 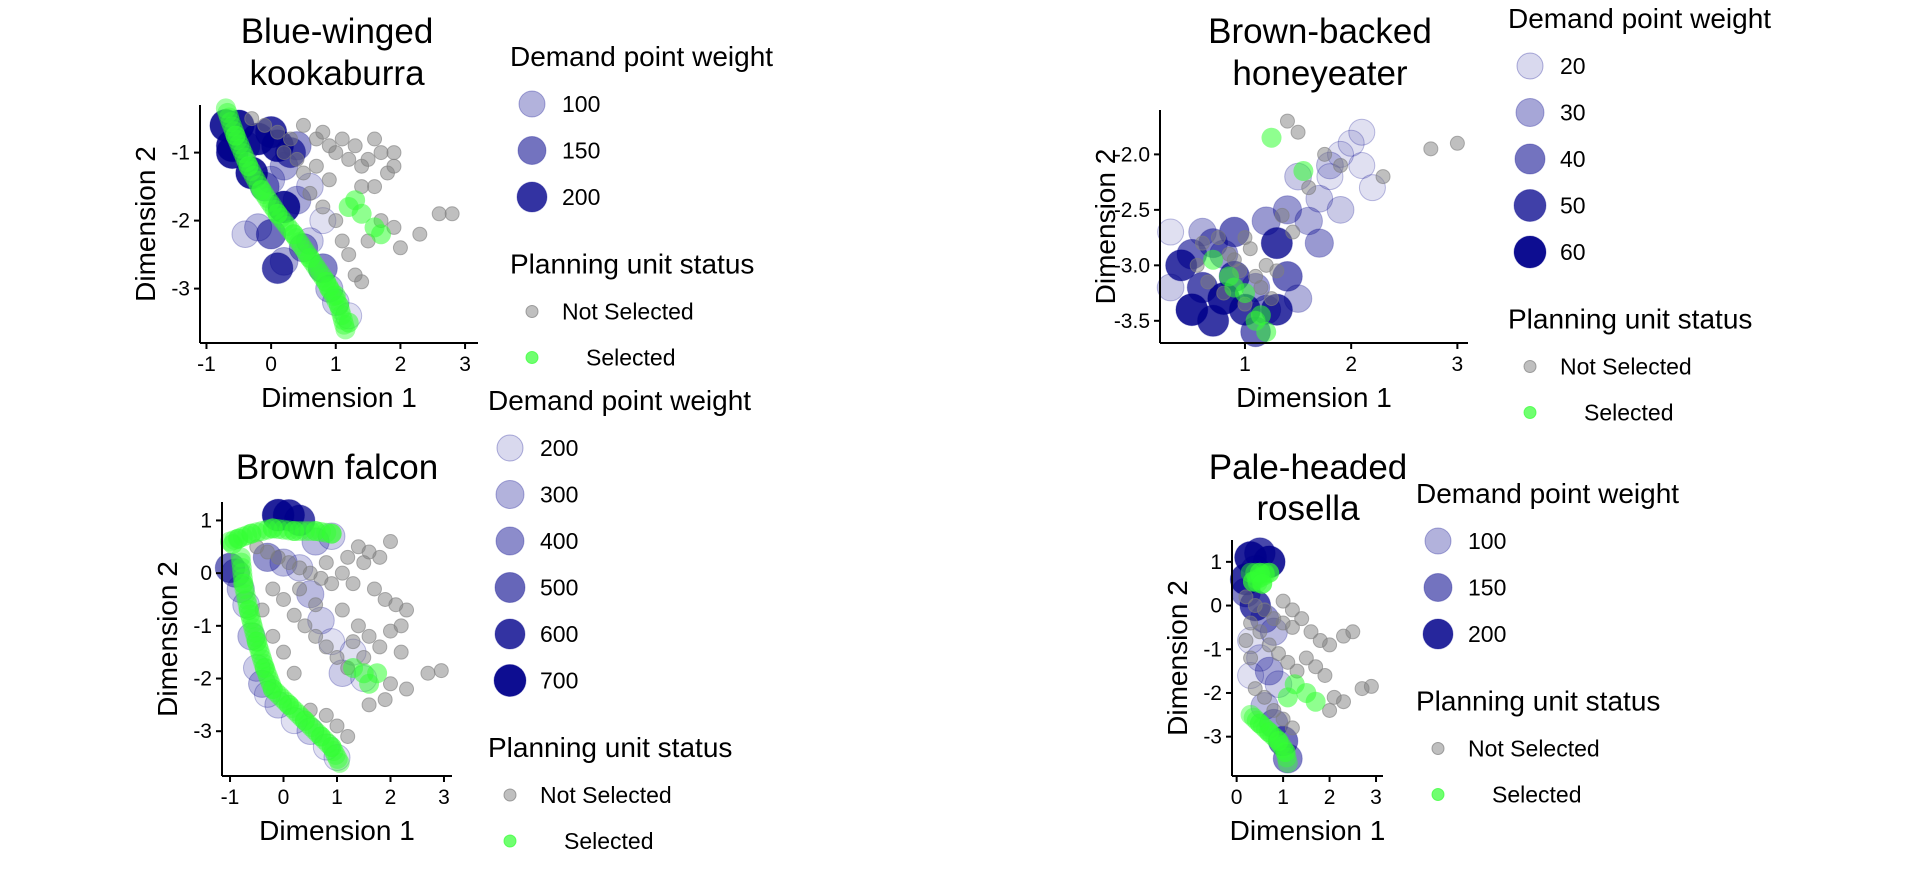 What do you see at coordinates (559, 541) in the screenshot?
I see `legend-demand-label: 400` at bounding box center [559, 541].